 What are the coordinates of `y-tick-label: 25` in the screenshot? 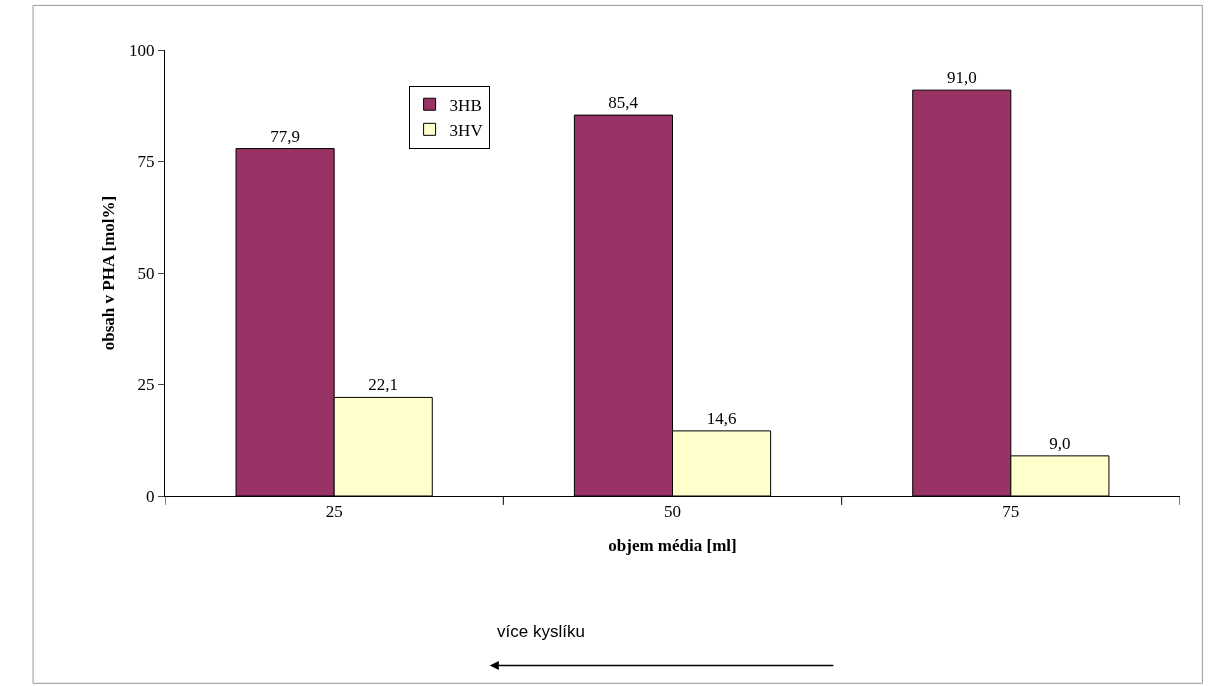 It's located at (146, 385).